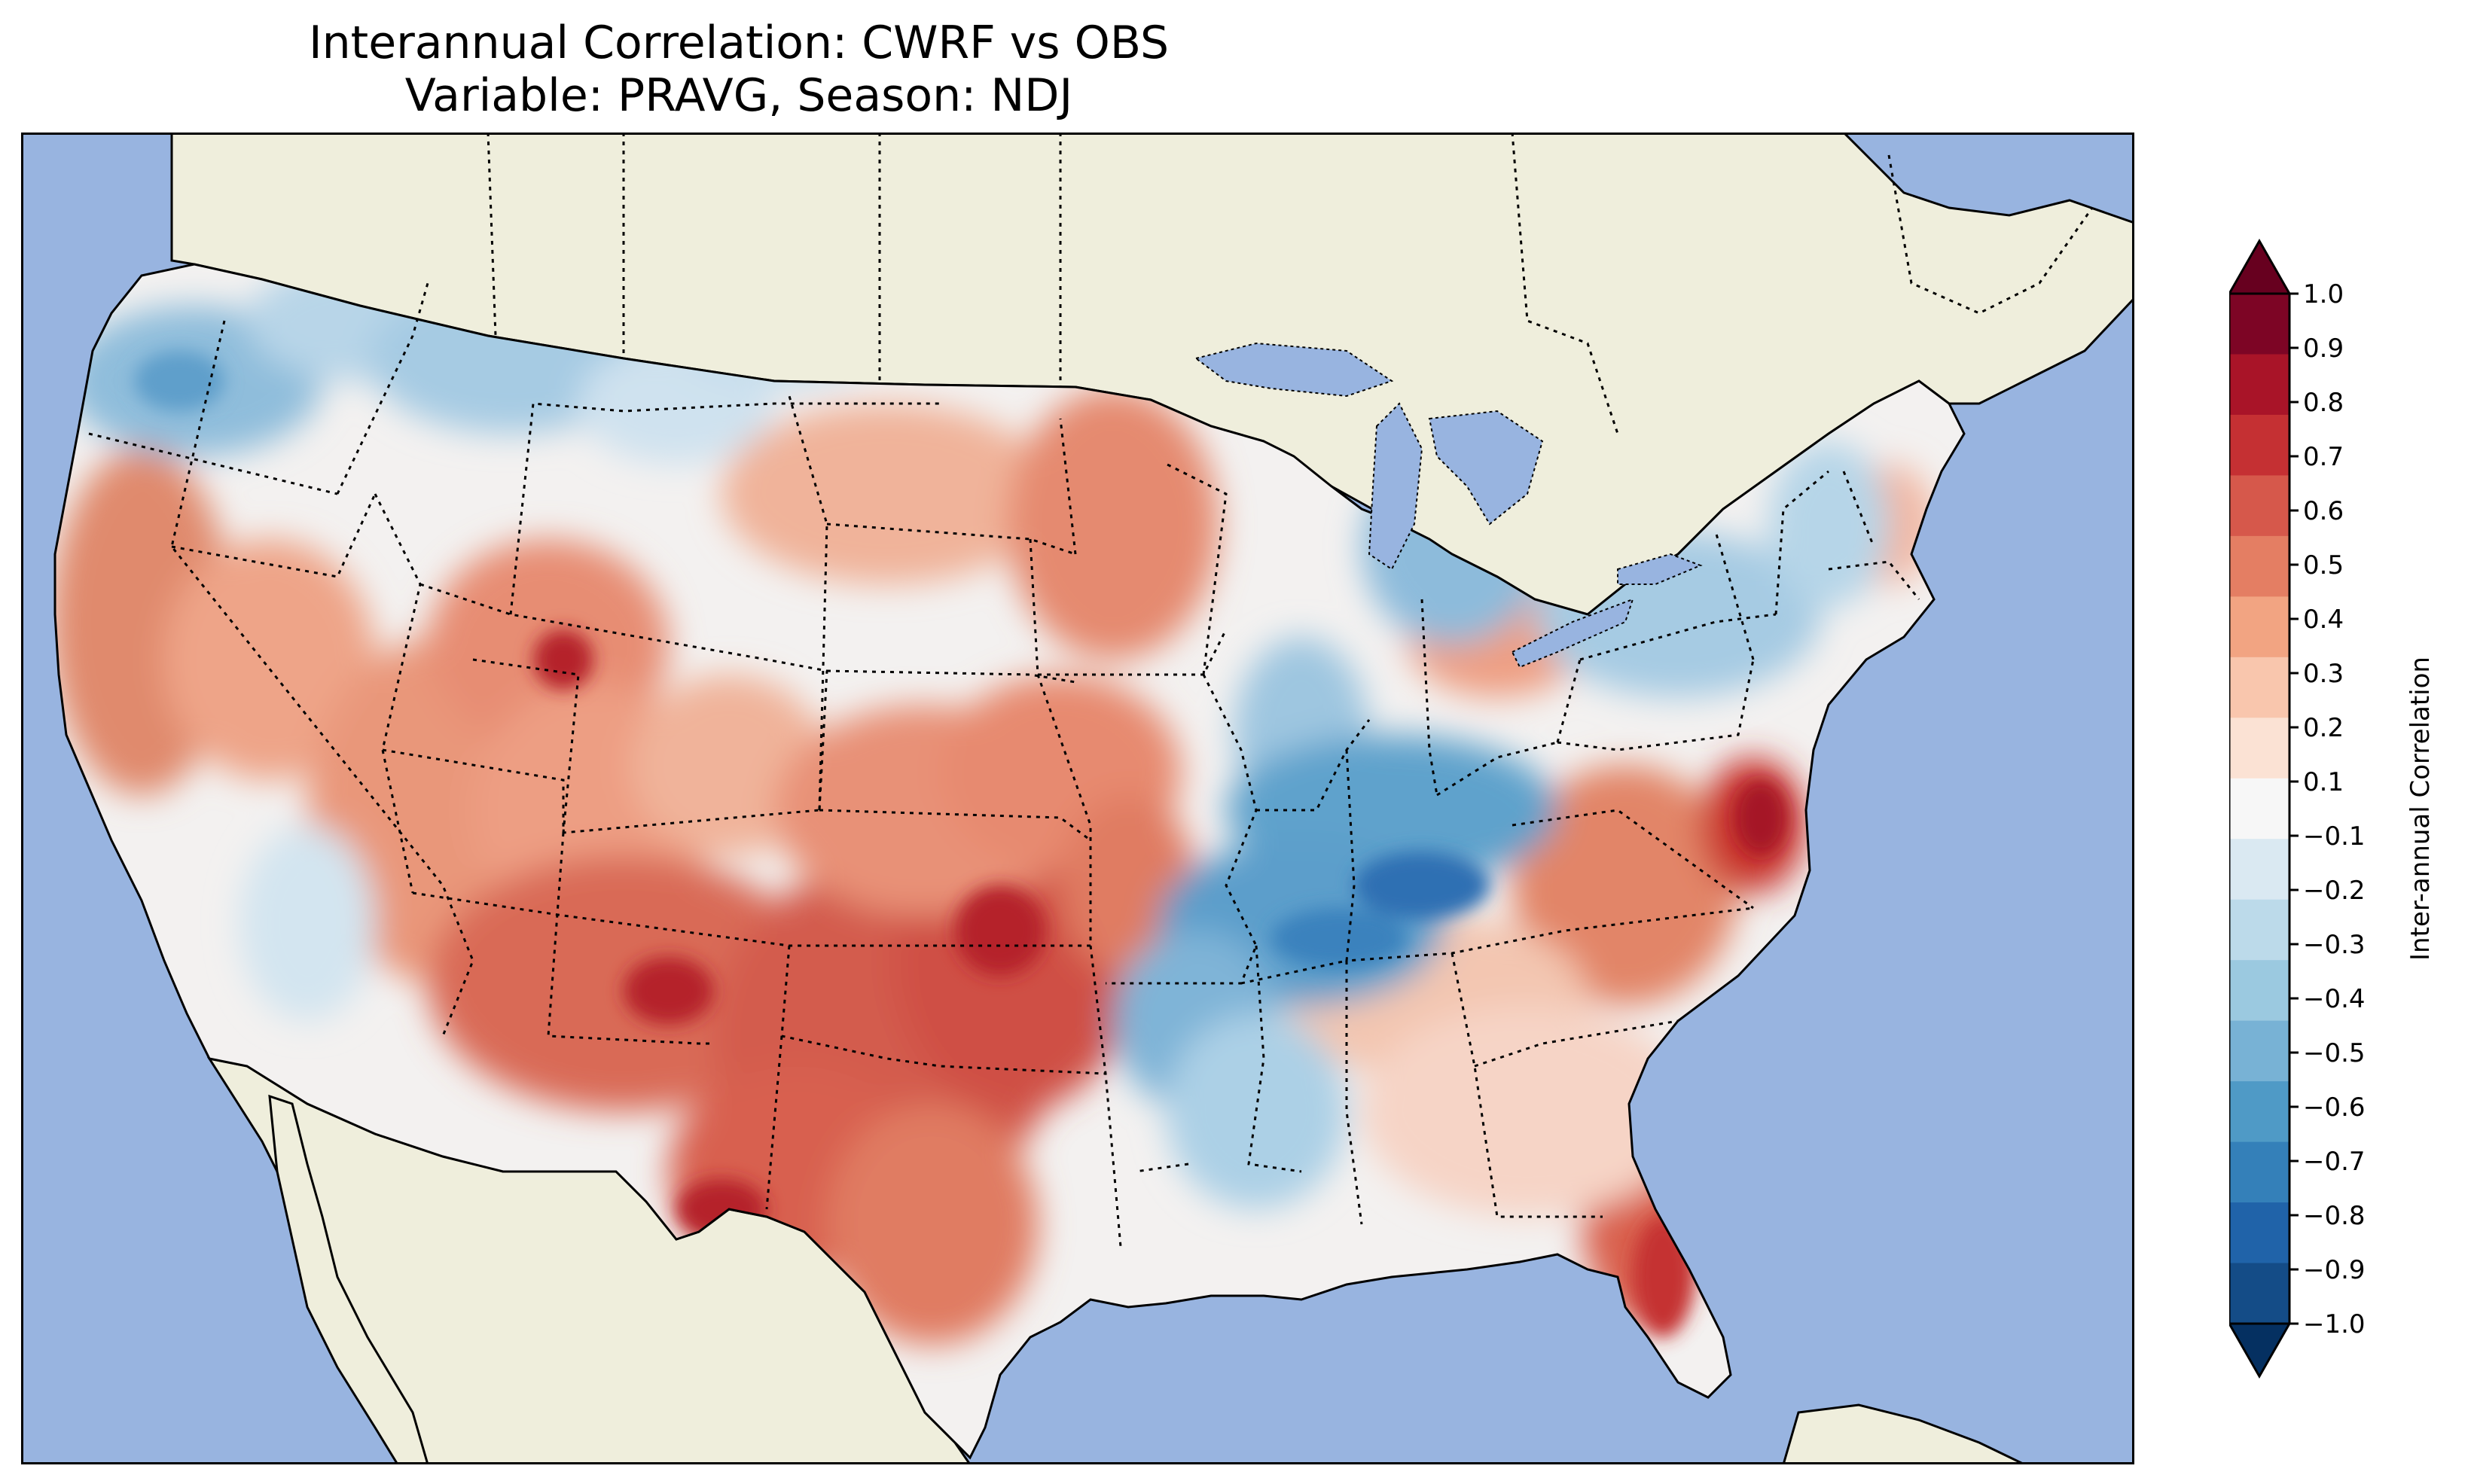 The width and height of the screenshot is (2474, 1484). What do you see at coordinates (2334, 1270) in the screenshot?
I see `colorbar-tick-label: −0.9` at bounding box center [2334, 1270].